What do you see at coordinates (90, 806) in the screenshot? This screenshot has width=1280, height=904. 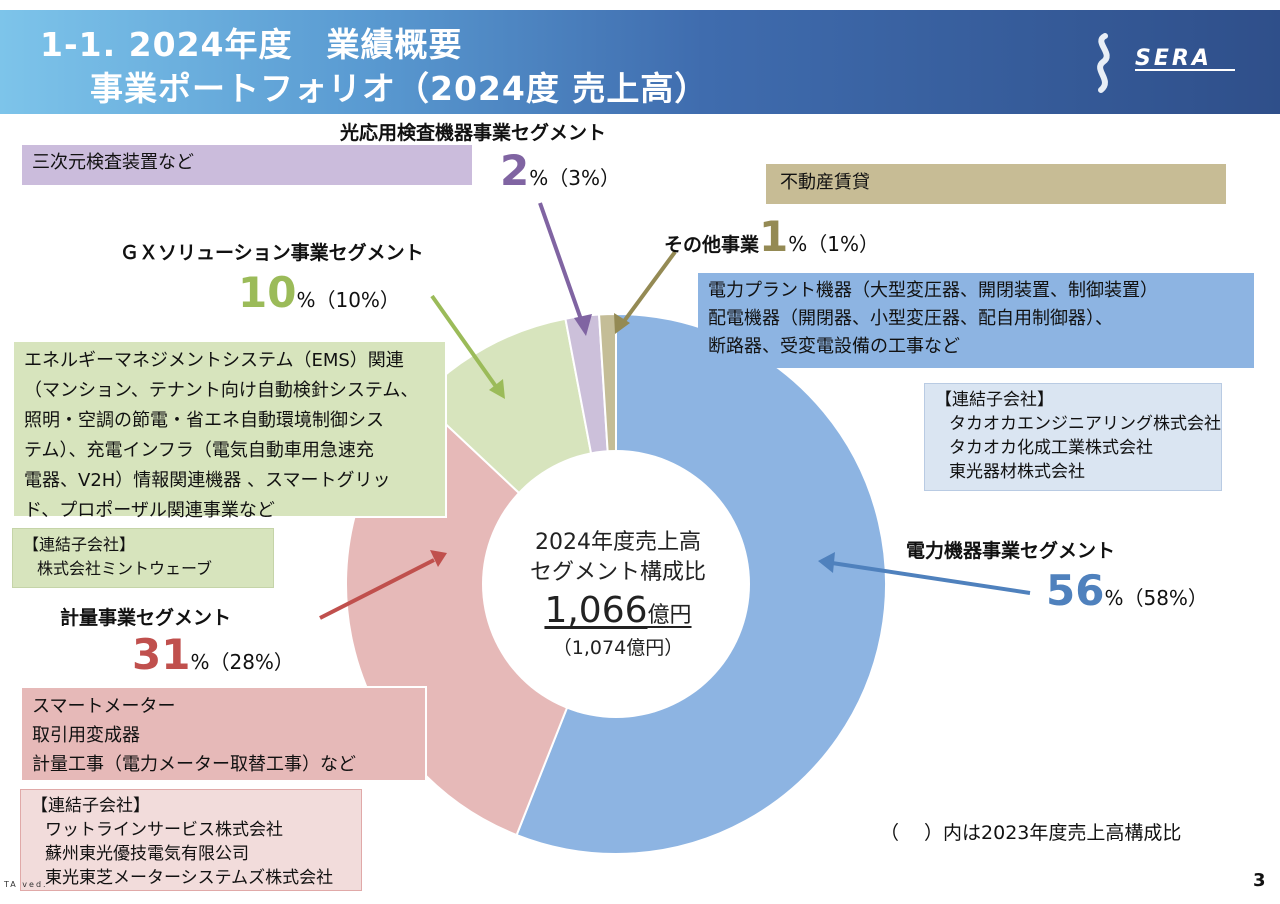 I see `metering-subsidiaries-title: 【連結子会社】` at bounding box center [90, 806].